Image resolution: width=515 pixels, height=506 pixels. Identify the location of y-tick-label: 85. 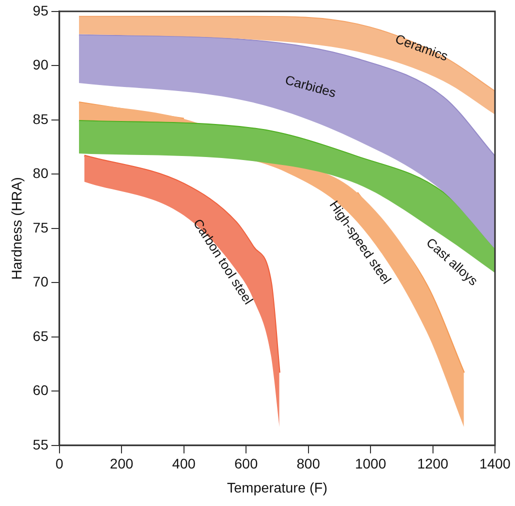
(40, 118).